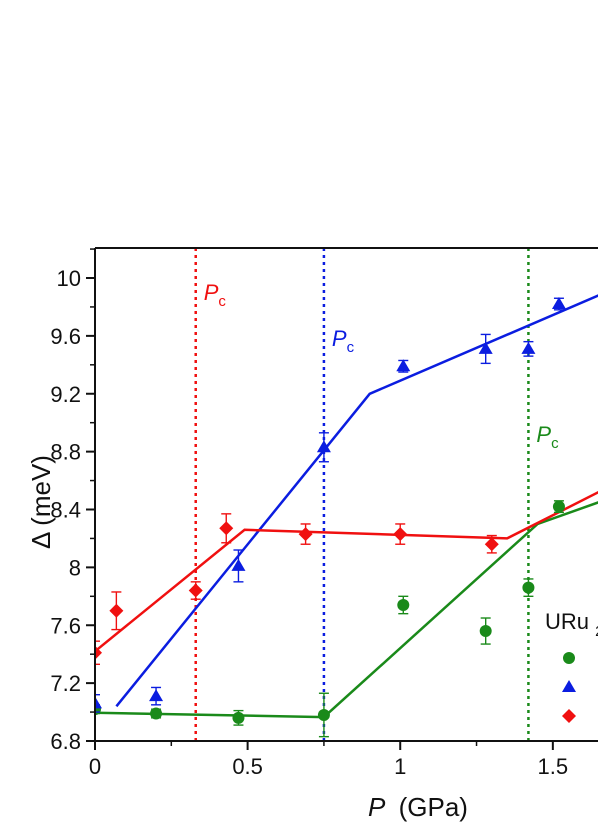  What do you see at coordinates (596, 631) in the screenshot?
I see `legend-title-subscript: 2` at bounding box center [596, 631].